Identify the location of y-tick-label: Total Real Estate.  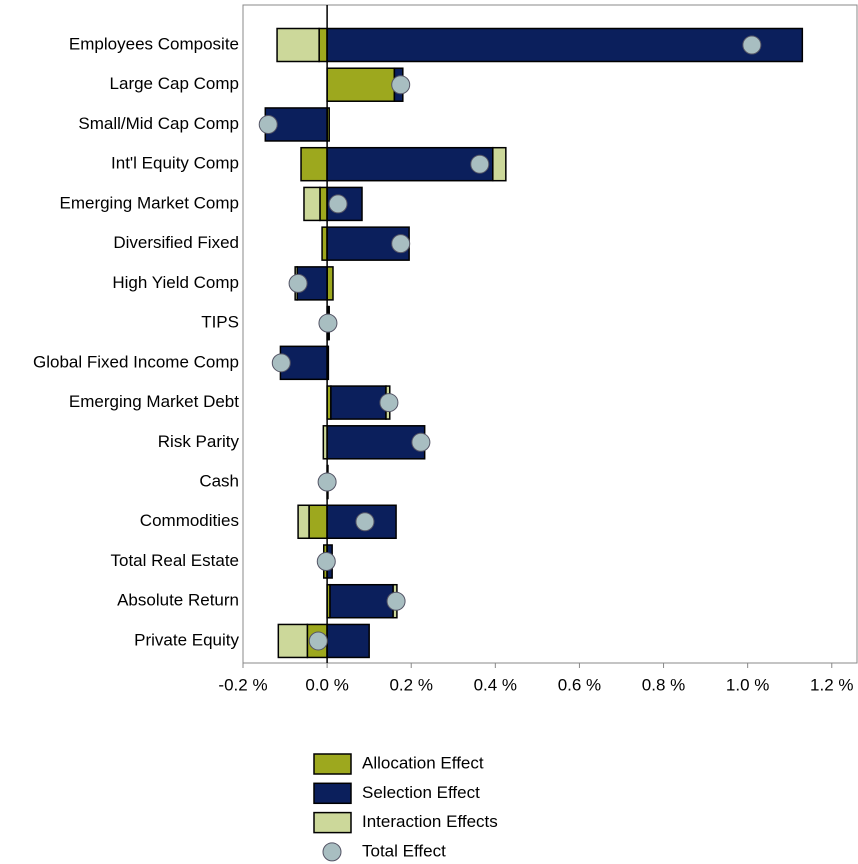
(174, 560).